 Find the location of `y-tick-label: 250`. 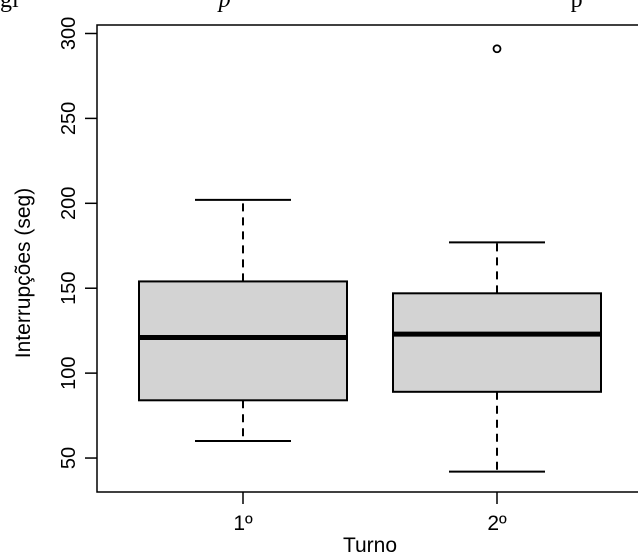

y-tick-label: 250 is located at coordinates (69, 118).